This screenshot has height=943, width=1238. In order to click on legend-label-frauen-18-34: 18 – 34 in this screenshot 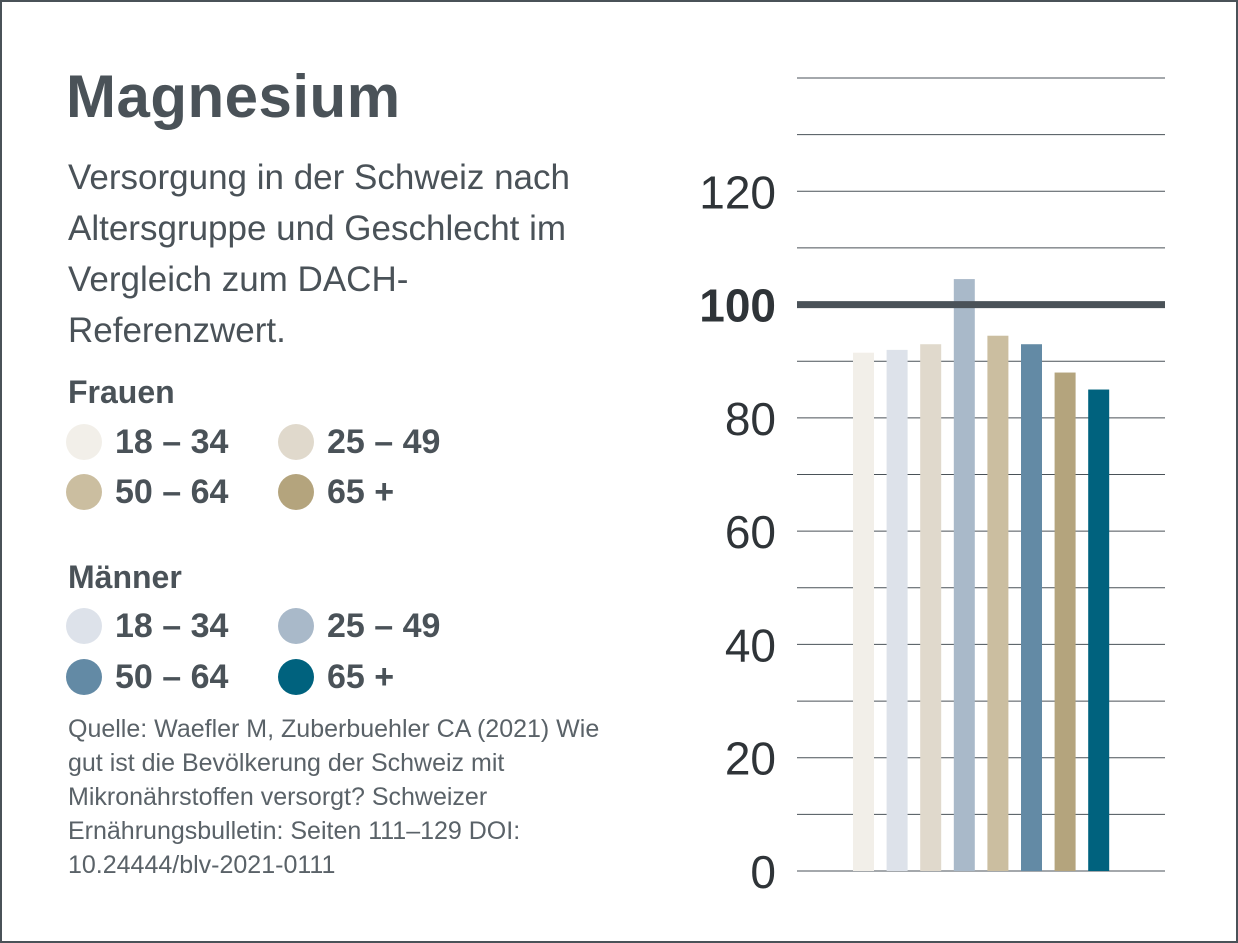, I will do `click(172, 441)`.